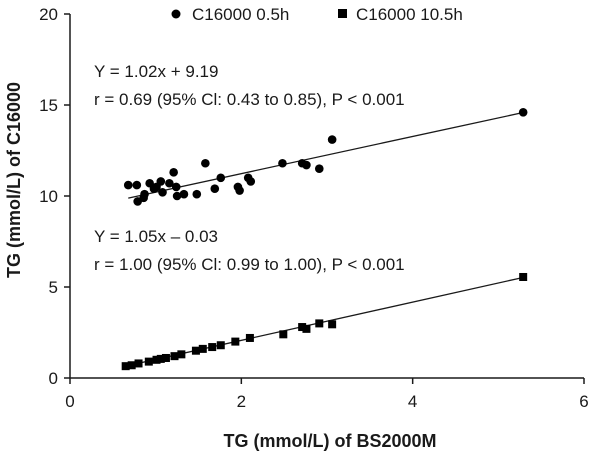 The width and height of the screenshot is (590, 459). What do you see at coordinates (326, 155) in the screenshot?
I see `regression-line-0-5h` at bounding box center [326, 155].